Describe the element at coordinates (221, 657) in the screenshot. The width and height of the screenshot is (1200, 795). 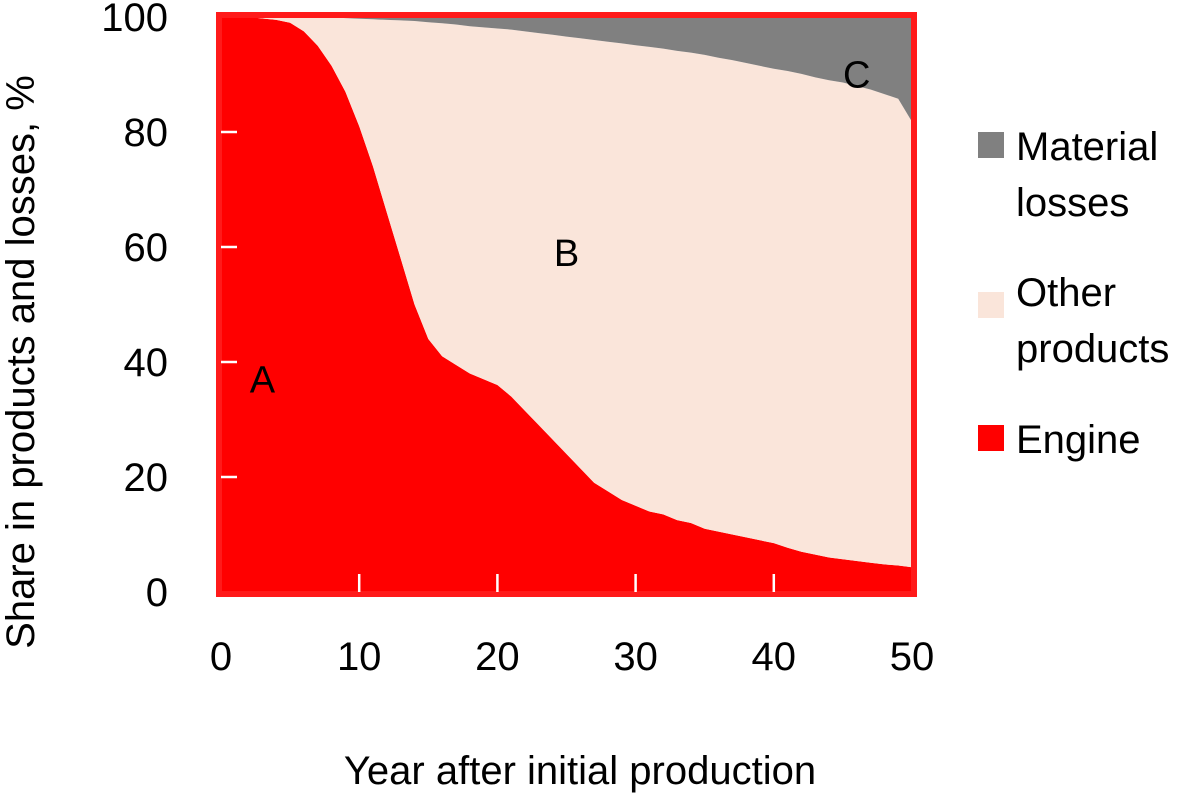
I see `x-tick-label: 0` at that location.